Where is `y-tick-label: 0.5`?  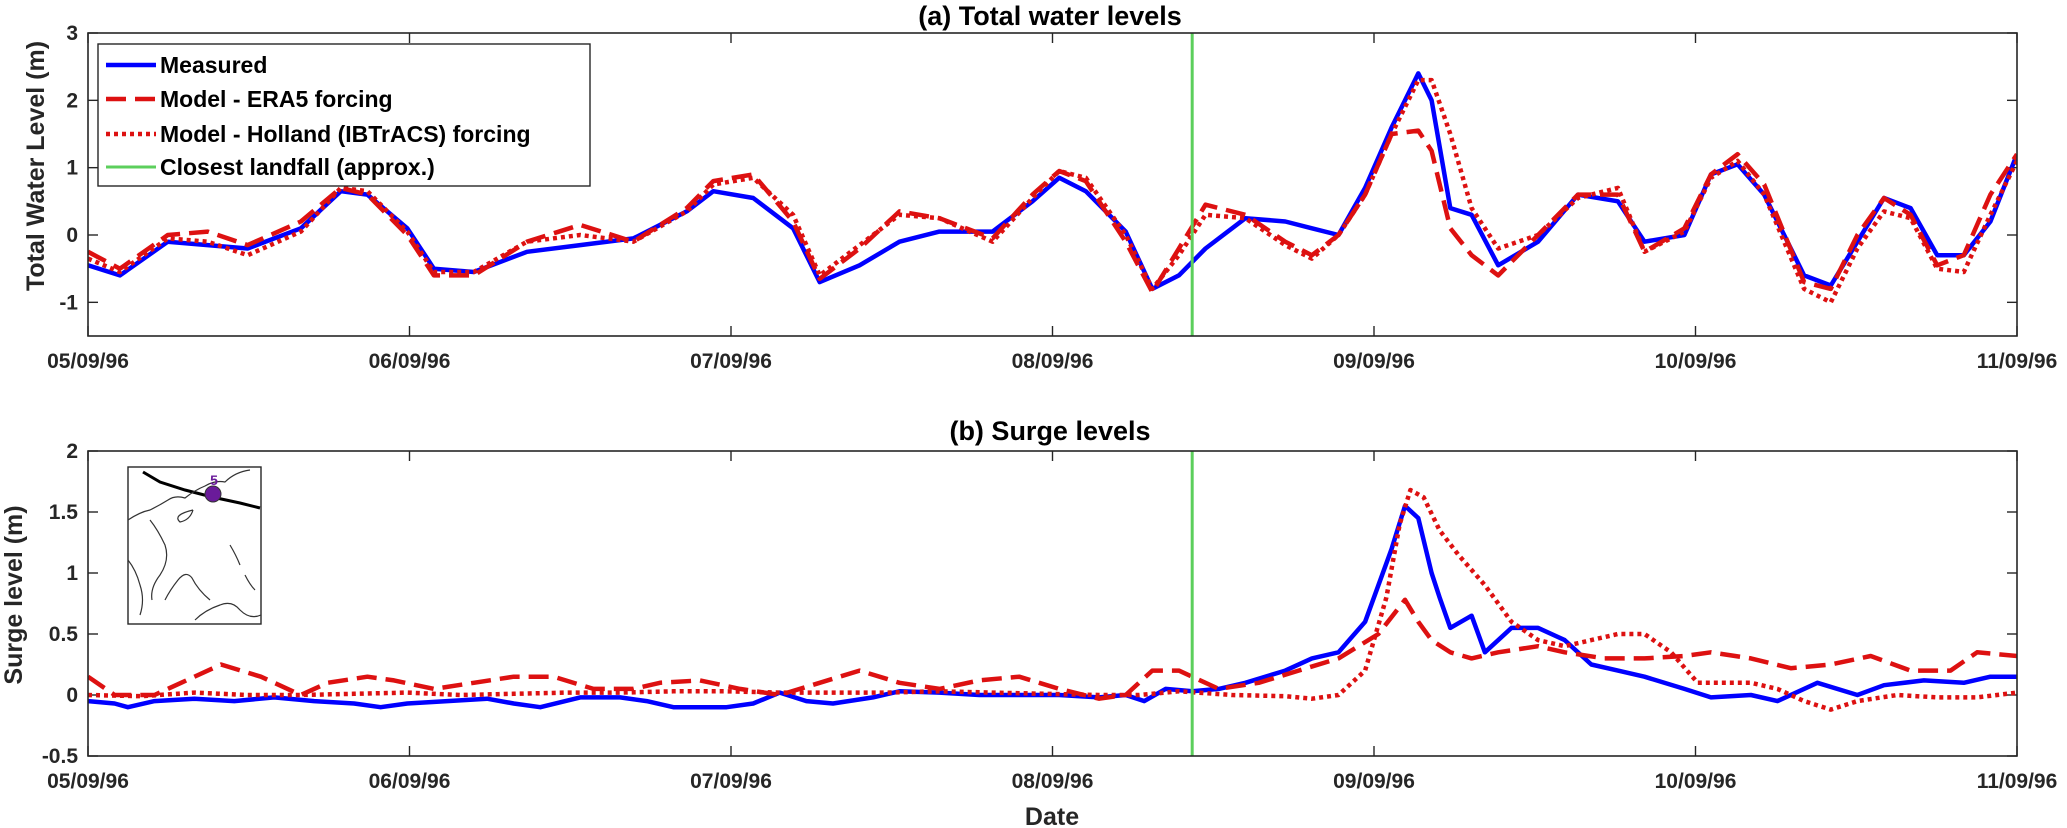 y-tick-label: 0.5 is located at coordinates (64, 634).